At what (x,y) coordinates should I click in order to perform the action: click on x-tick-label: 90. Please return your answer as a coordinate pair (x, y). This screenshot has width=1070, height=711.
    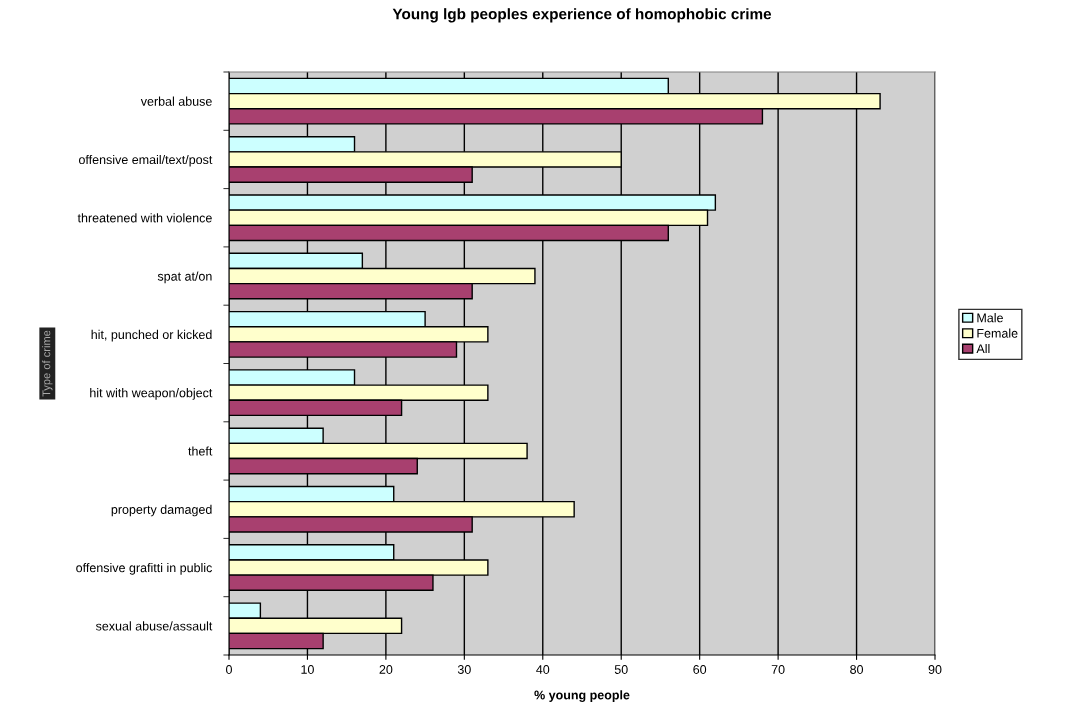
    Looking at the image, I should click on (935, 669).